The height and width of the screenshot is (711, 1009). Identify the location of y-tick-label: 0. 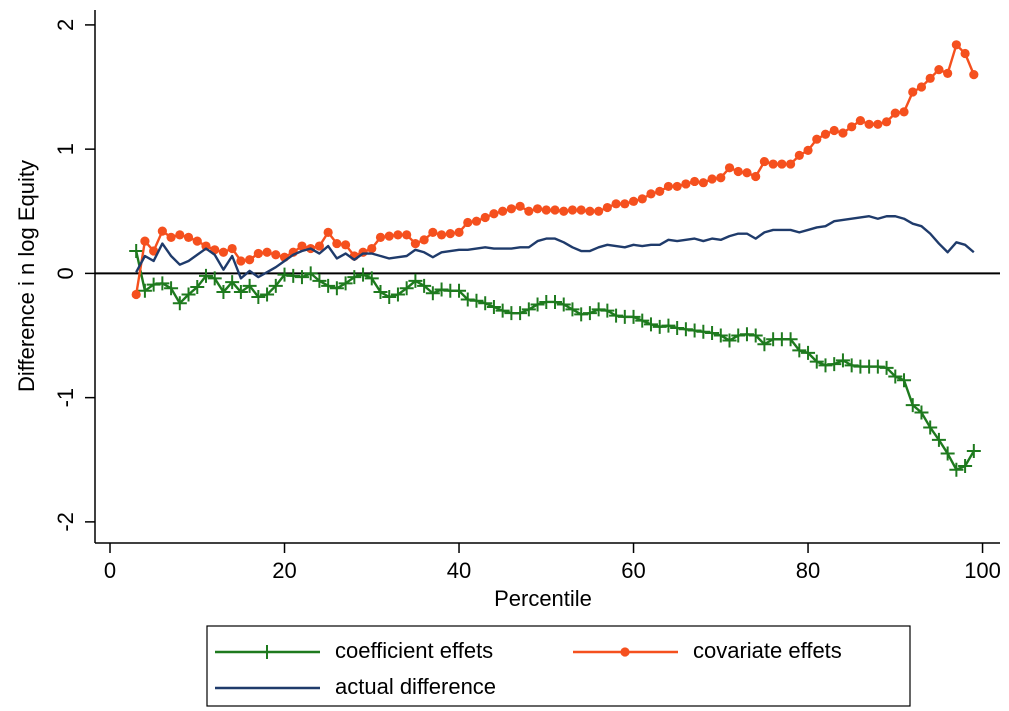
(65, 273).